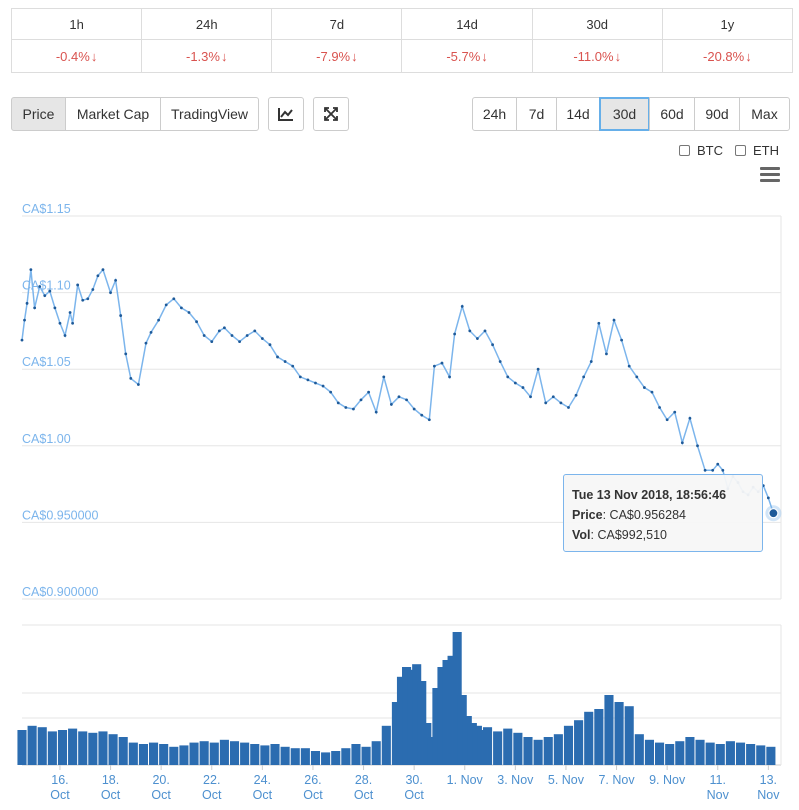 This screenshot has width=799, height=810. Describe the element at coordinates (770, 175) in the screenshot. I see `hamburger-menu-icon` at that location.